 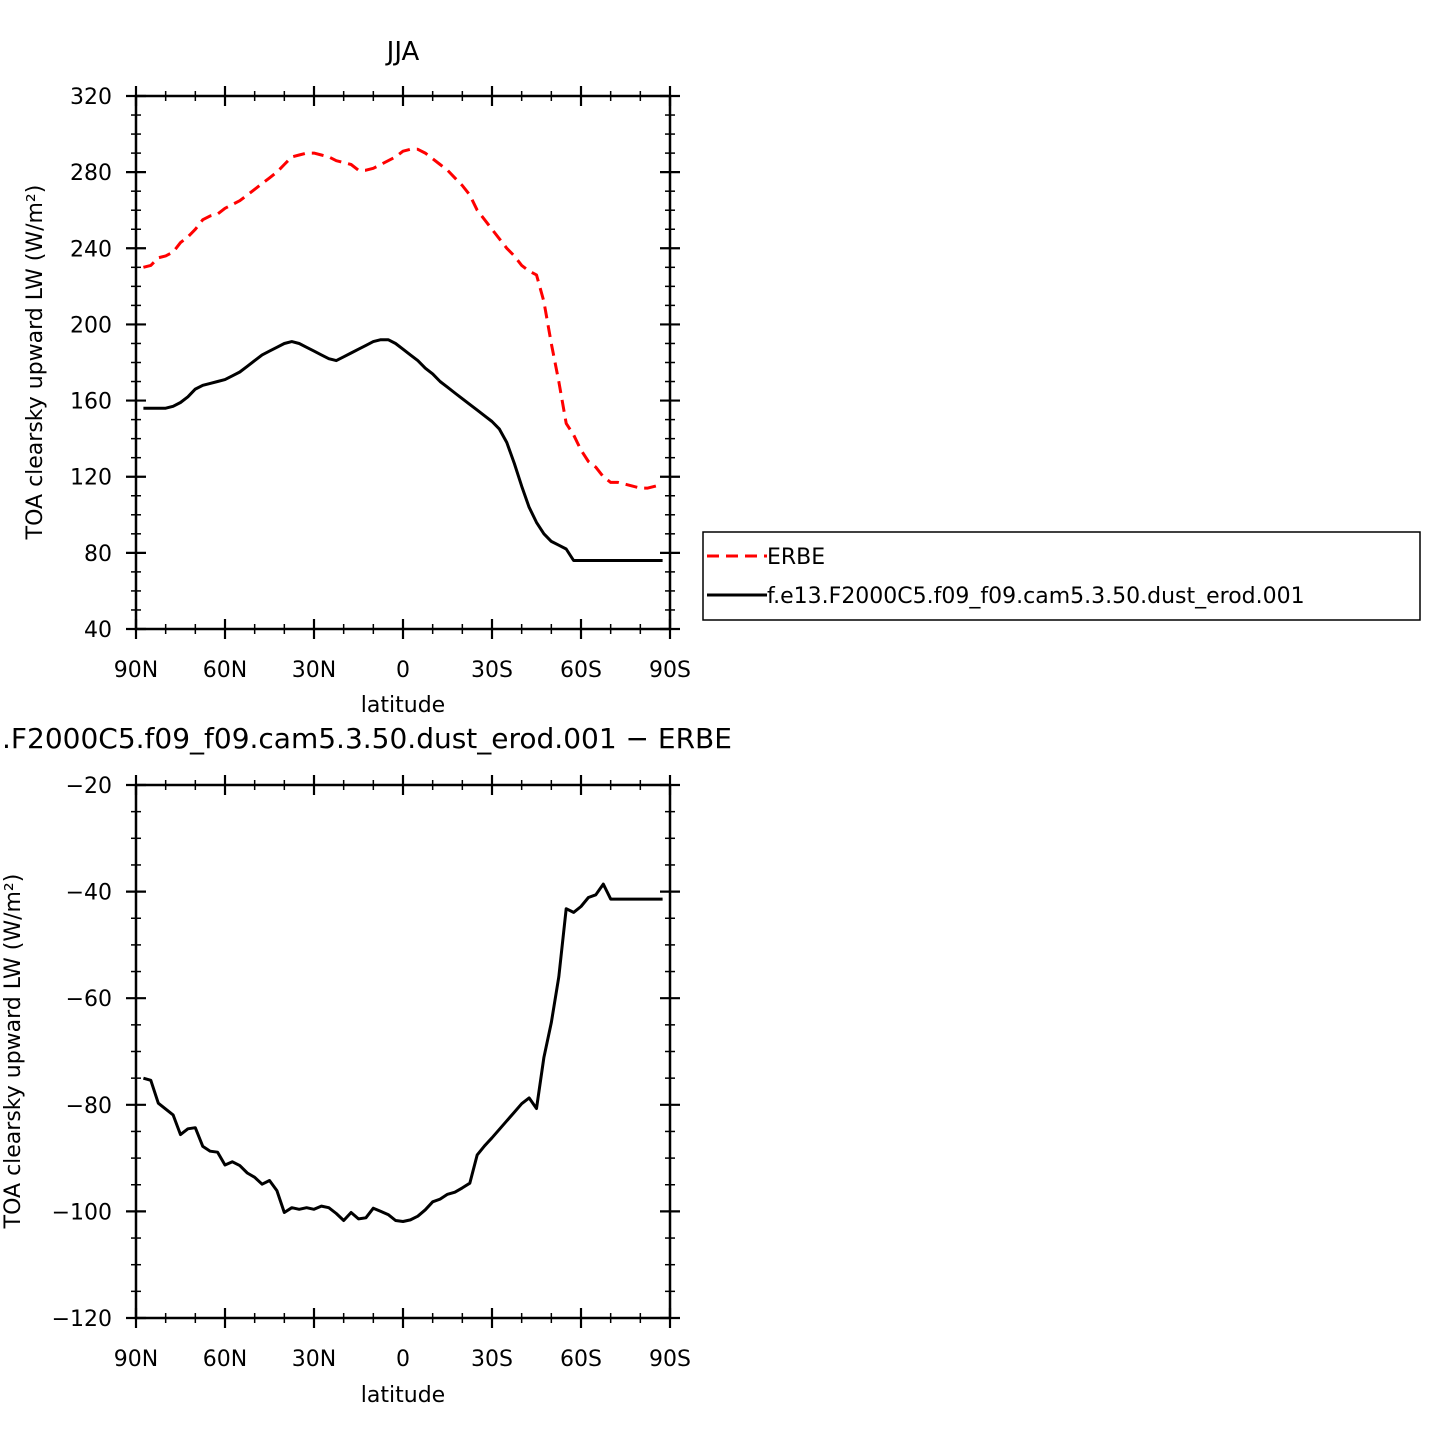 I want to click on top-panel-series-layer, so click(x=403, y=354).